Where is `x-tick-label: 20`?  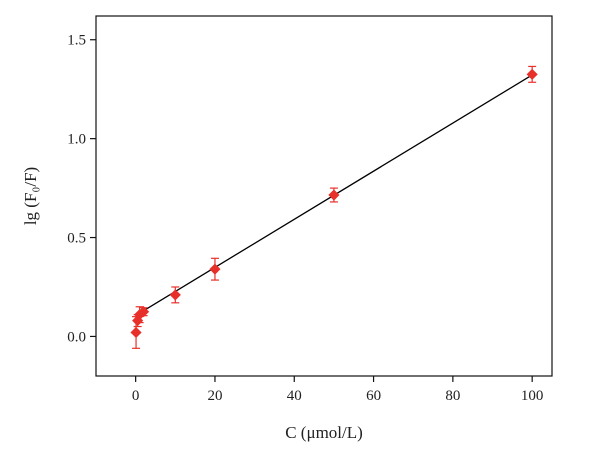 x-tick-label: 20 is located at coordinates (214, 396).